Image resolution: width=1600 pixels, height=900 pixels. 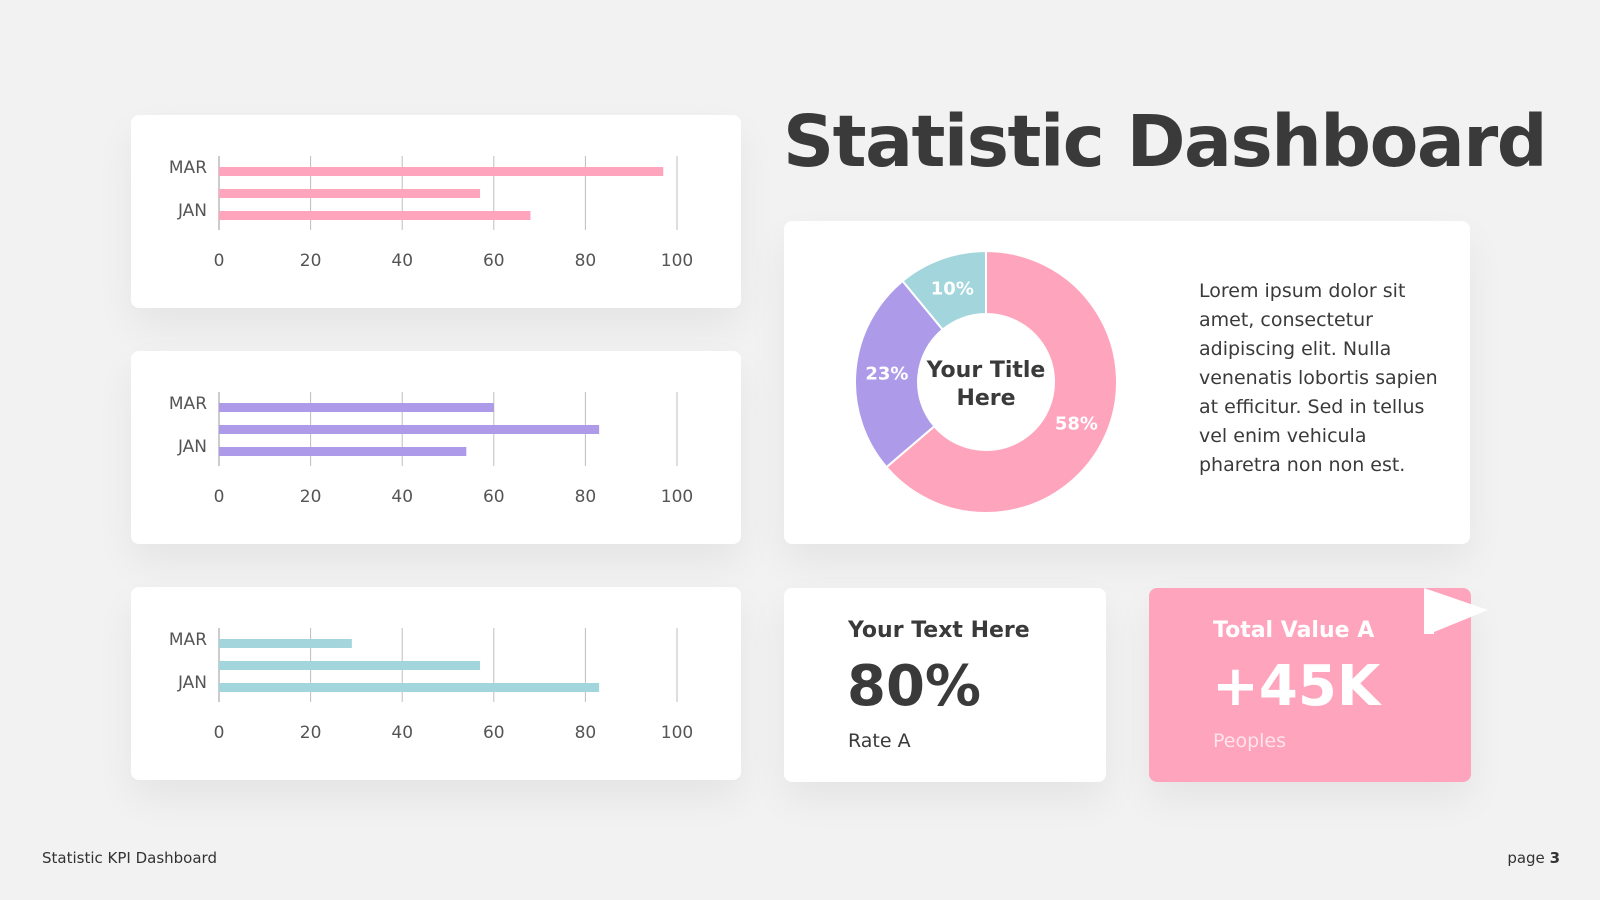 I want to click on bar-chart-card-3: 0 20 40 60 80 100 MAR JAN, so click(x=436, y=683).